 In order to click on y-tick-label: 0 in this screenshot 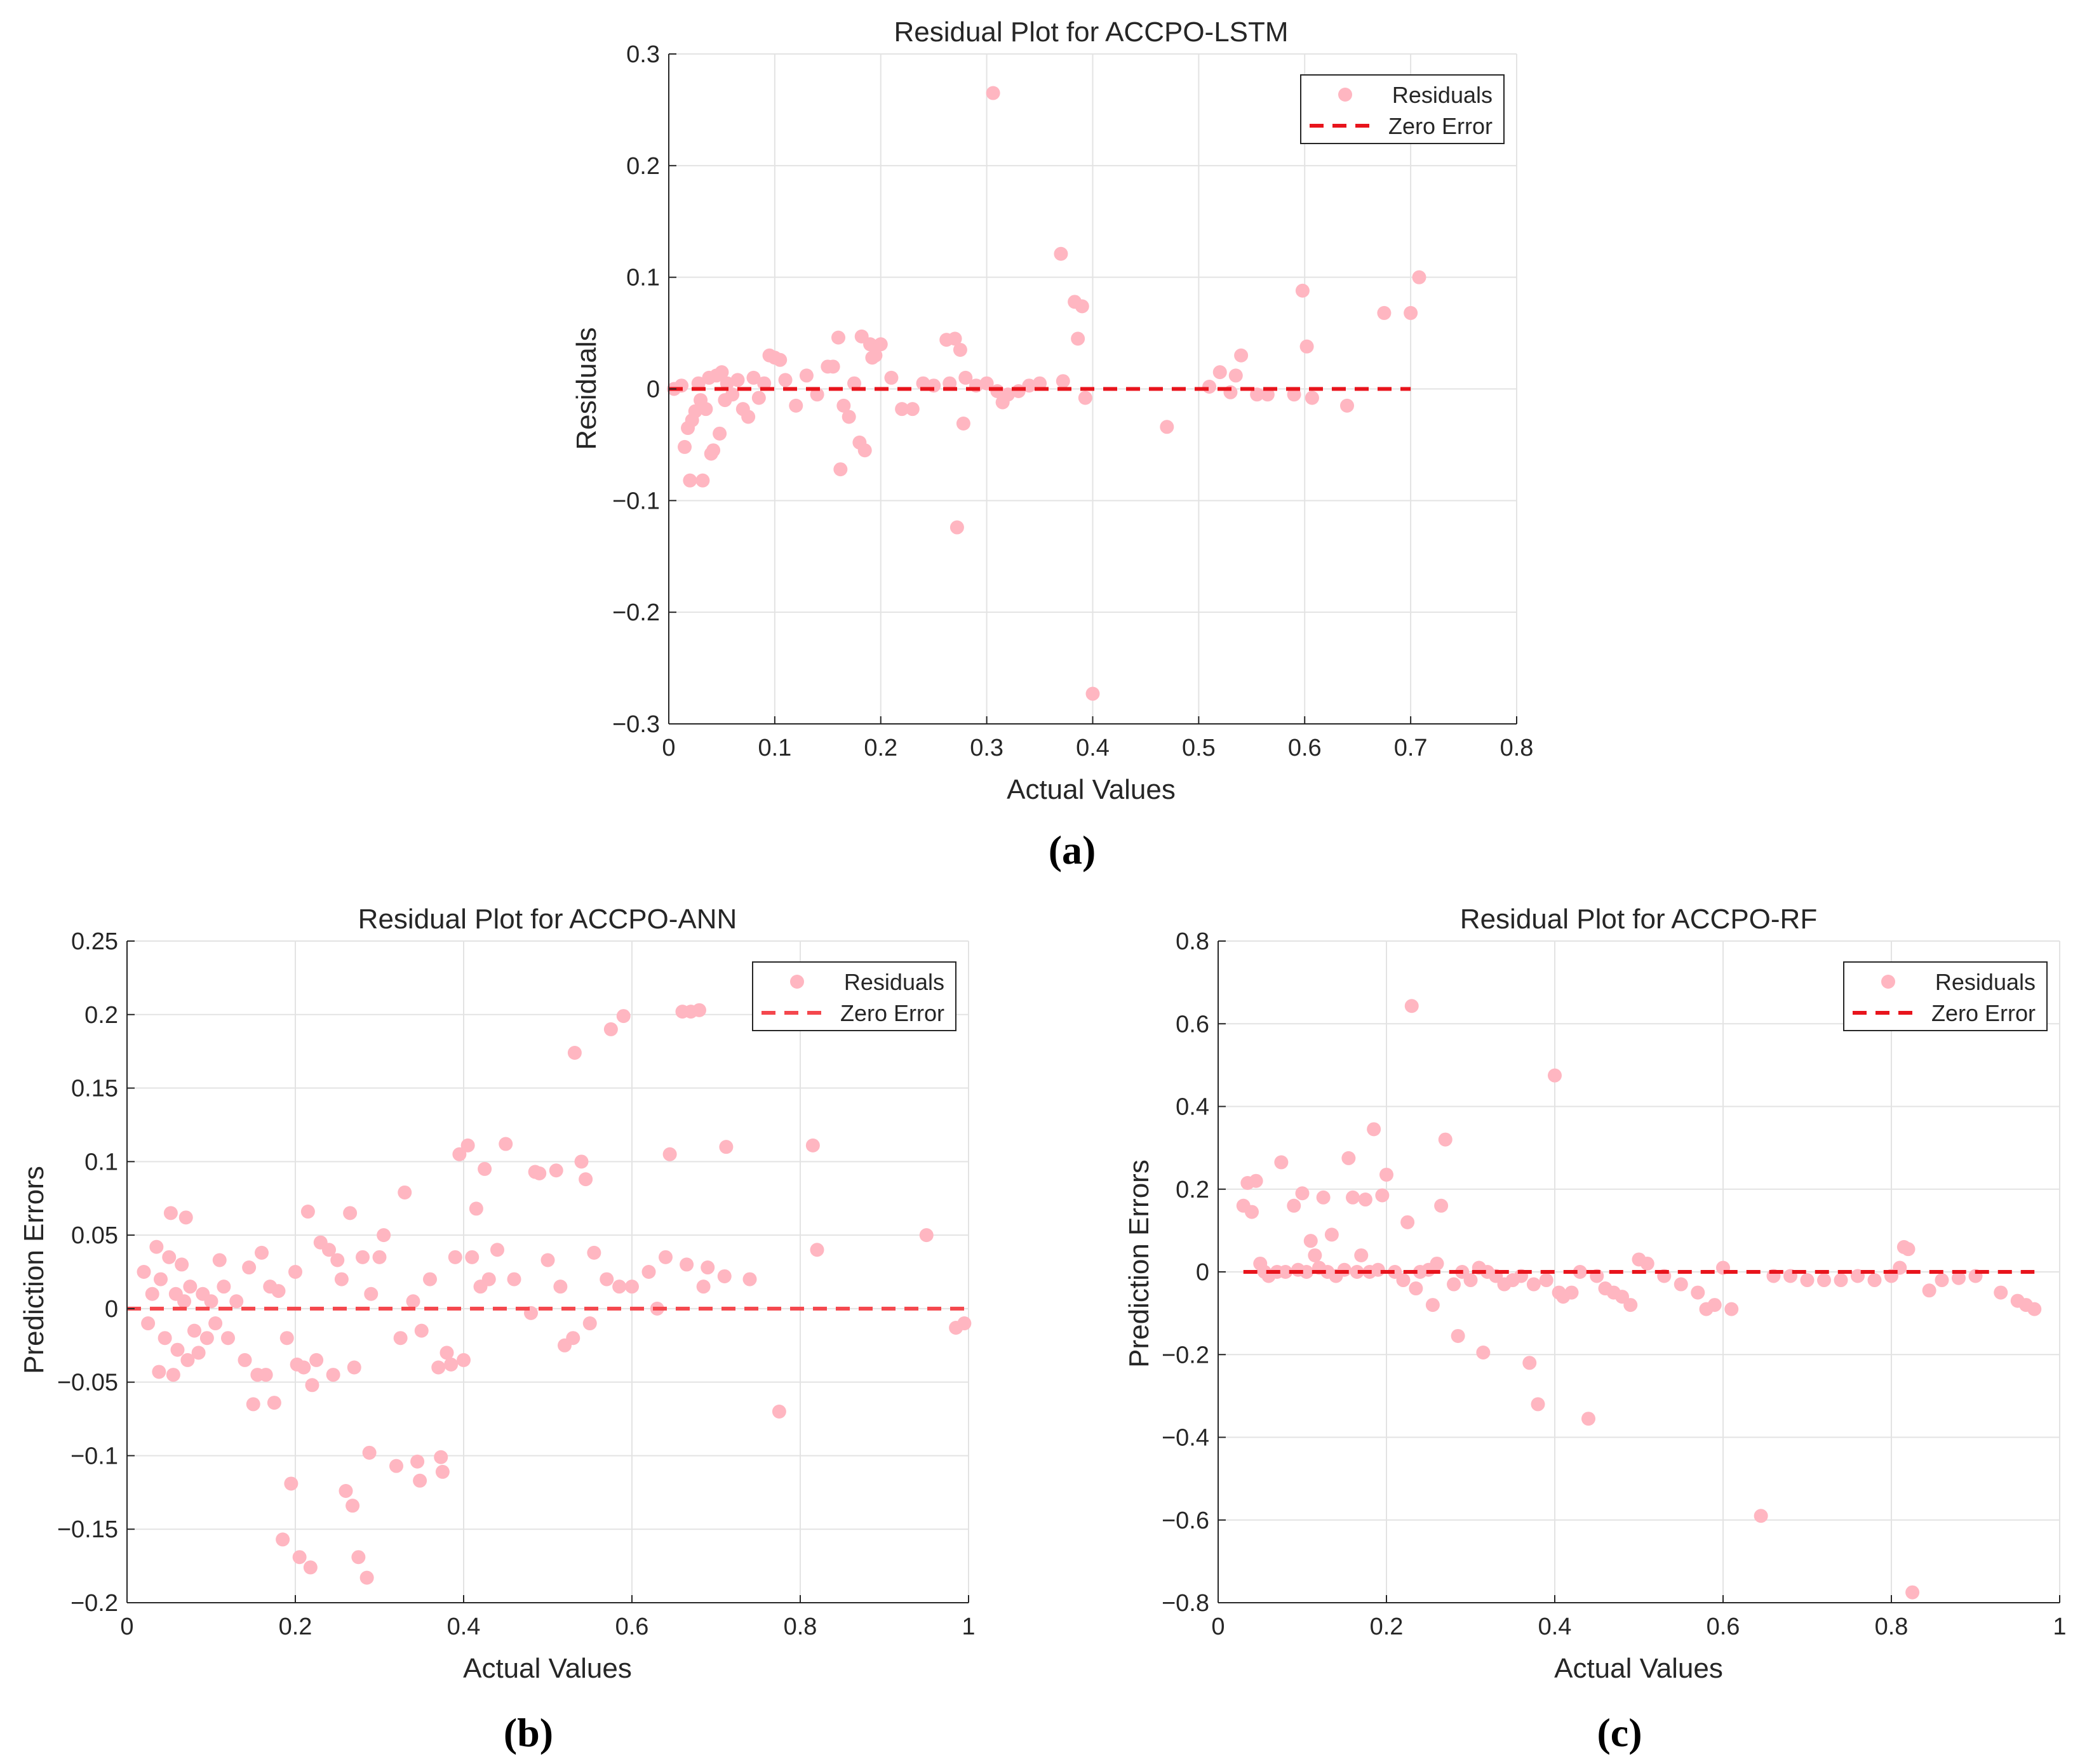, I will do `click(654, 390)`.